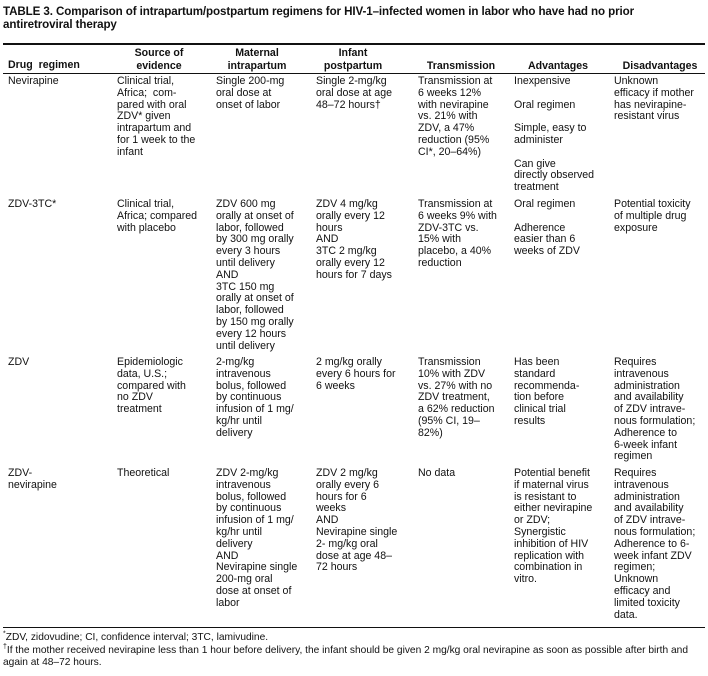 This screenshot has height=676, width=708. Describe the element at coordinates (32, 204) in the screenshot. I see `cell-drug: ZDV-3TC*` at that location.